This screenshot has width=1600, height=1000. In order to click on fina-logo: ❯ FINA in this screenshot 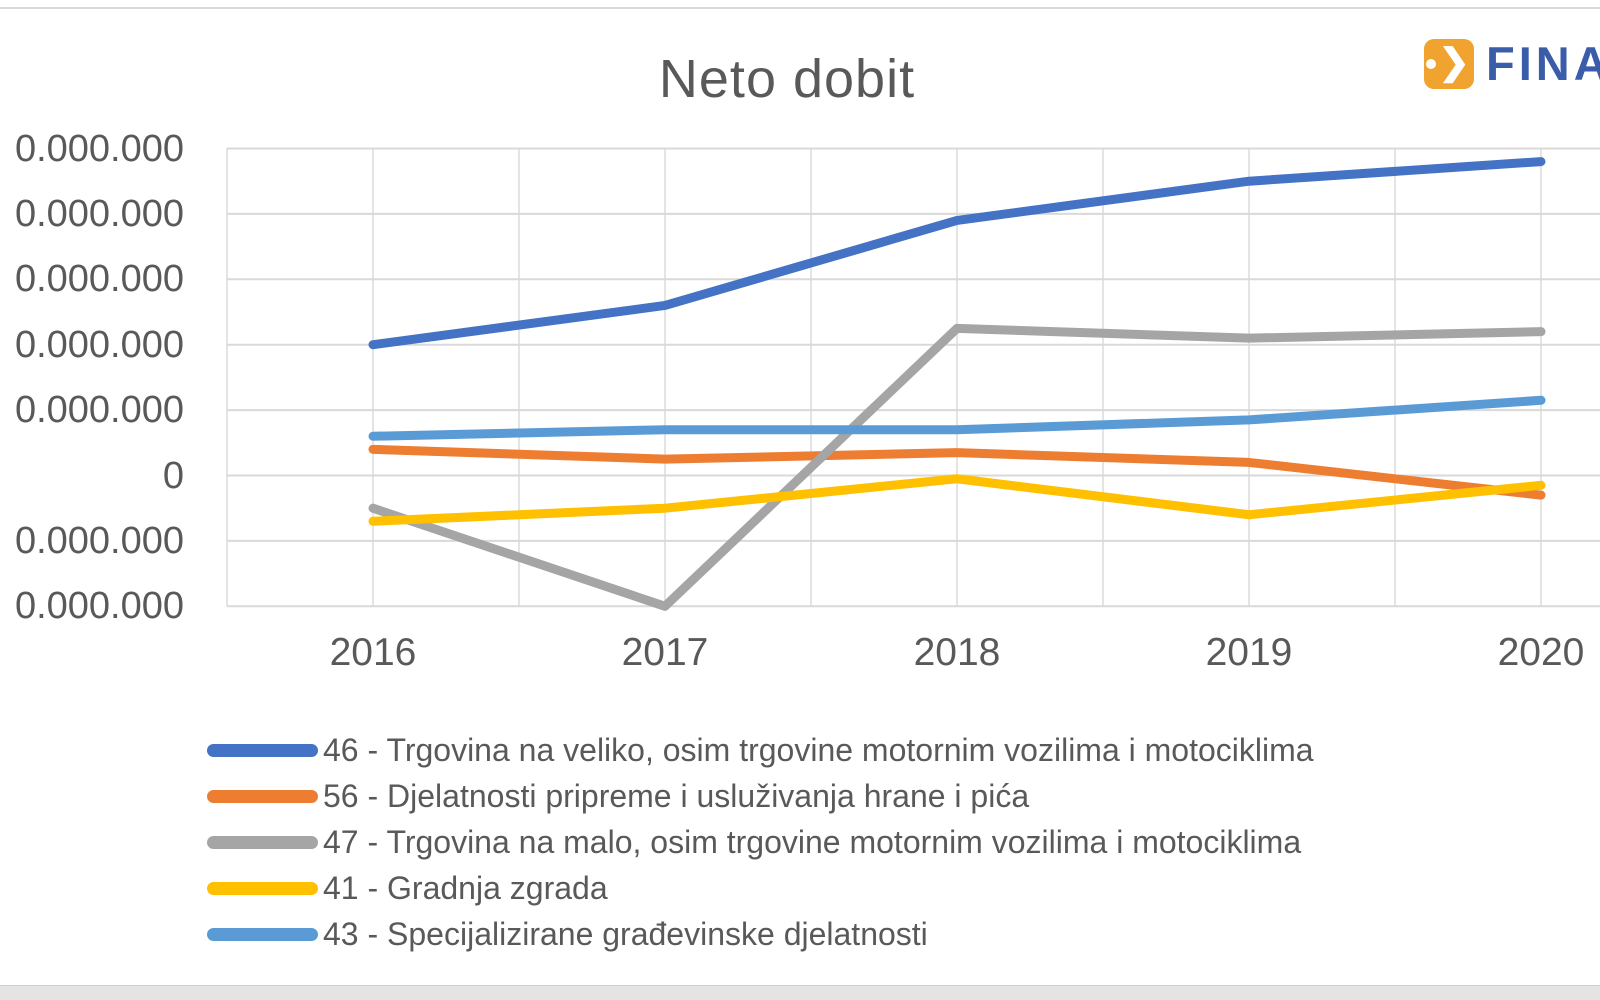, I will do `click(1512, 63)`.